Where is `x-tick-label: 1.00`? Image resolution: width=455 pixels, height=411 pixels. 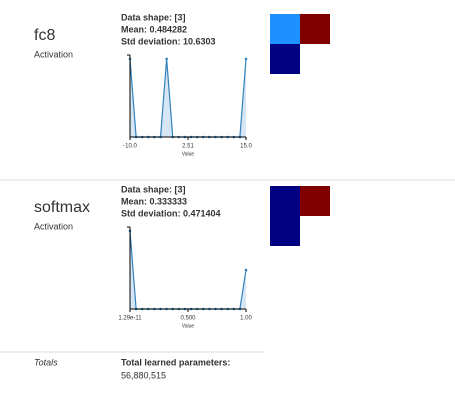 x-tick-label: 1.00 is located at coordinates (246, 319).